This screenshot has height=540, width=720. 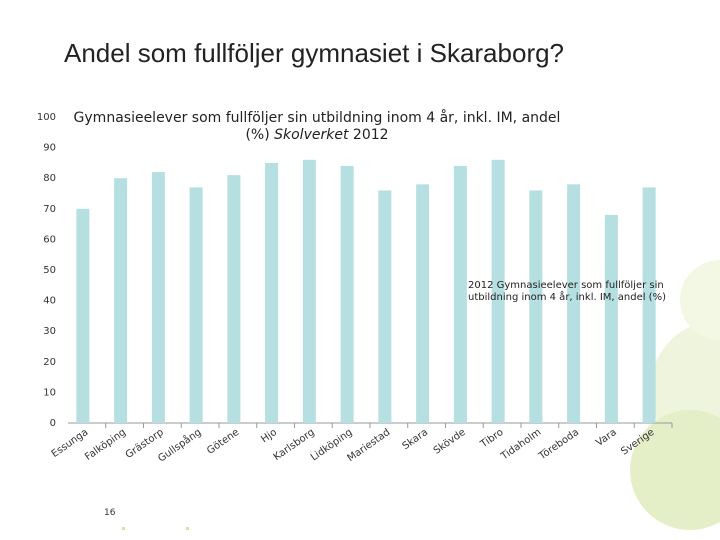 I want to click on y-tick-label: 40, so click(x=49, y=301).